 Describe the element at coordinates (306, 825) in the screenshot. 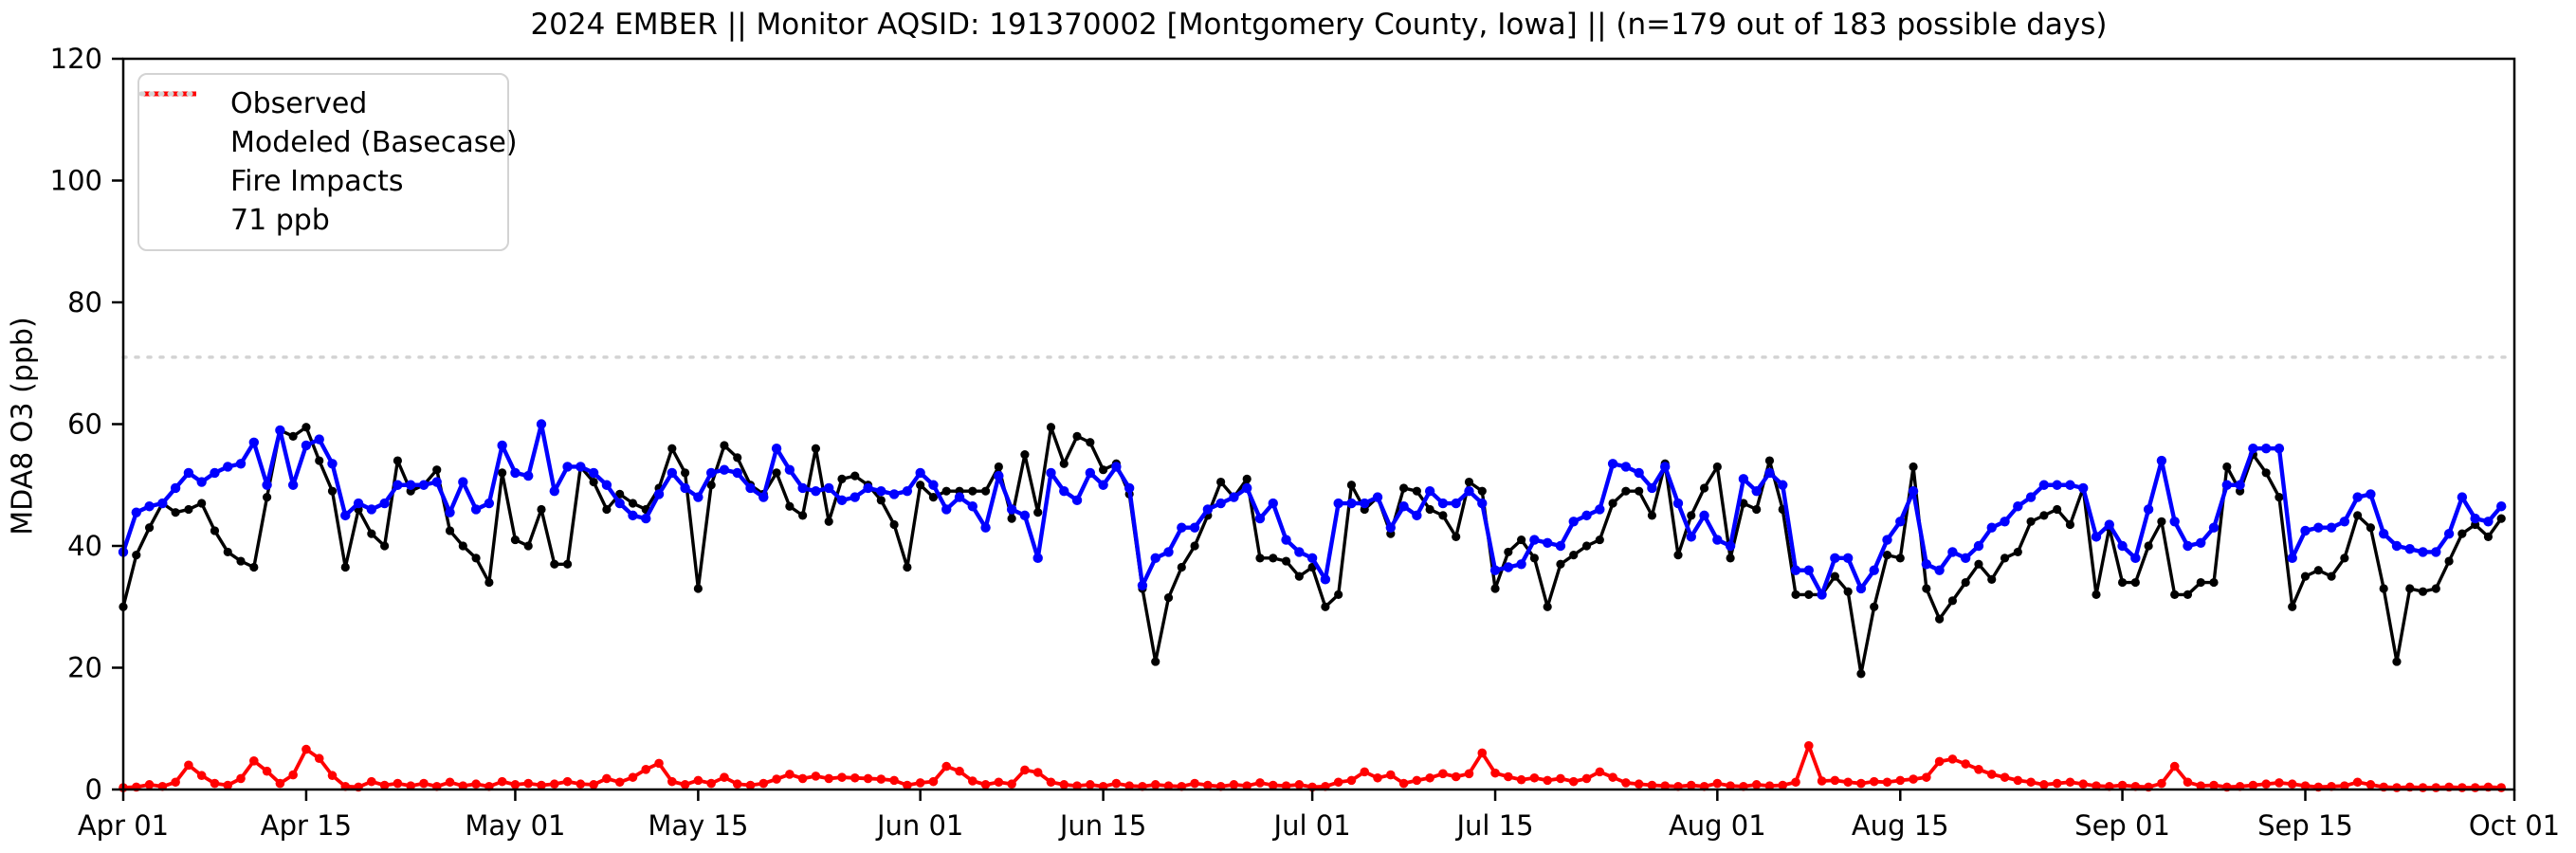

I see `x-tick-label: Apr 15` at that location.